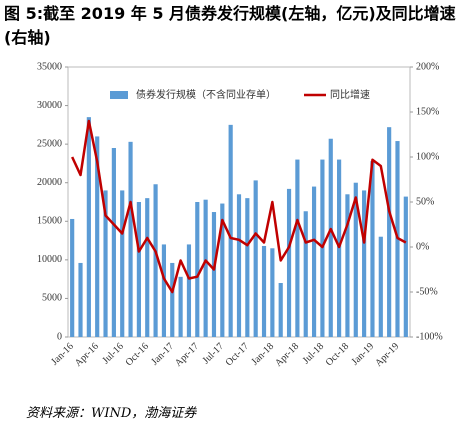 The image size is (474, 424). Describe the element at coordinates (427, 111) in the screenshot. I see `y2-tick-label: 150%` at that location.